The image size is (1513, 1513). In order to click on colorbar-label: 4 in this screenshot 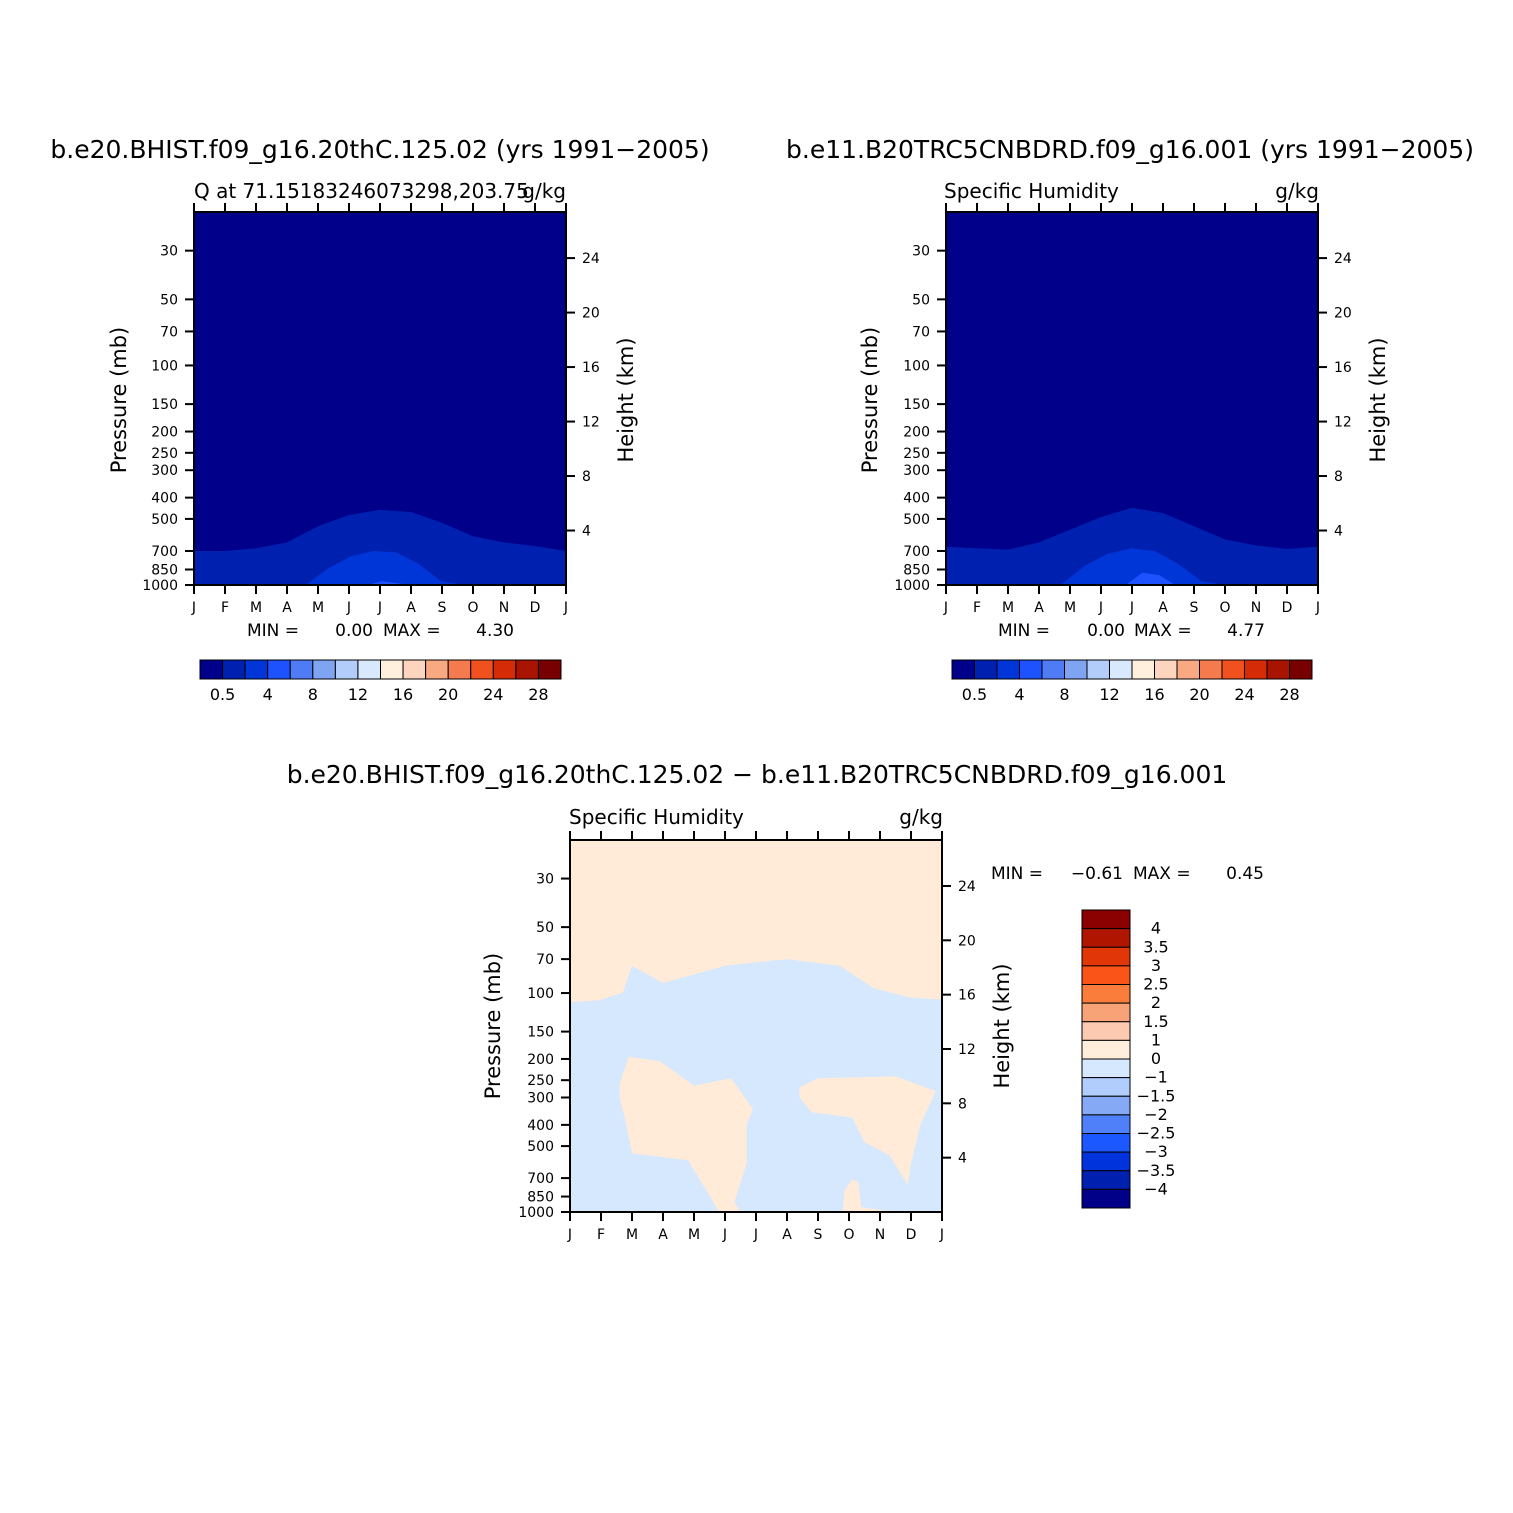, I will do `click(1156, 928)`.